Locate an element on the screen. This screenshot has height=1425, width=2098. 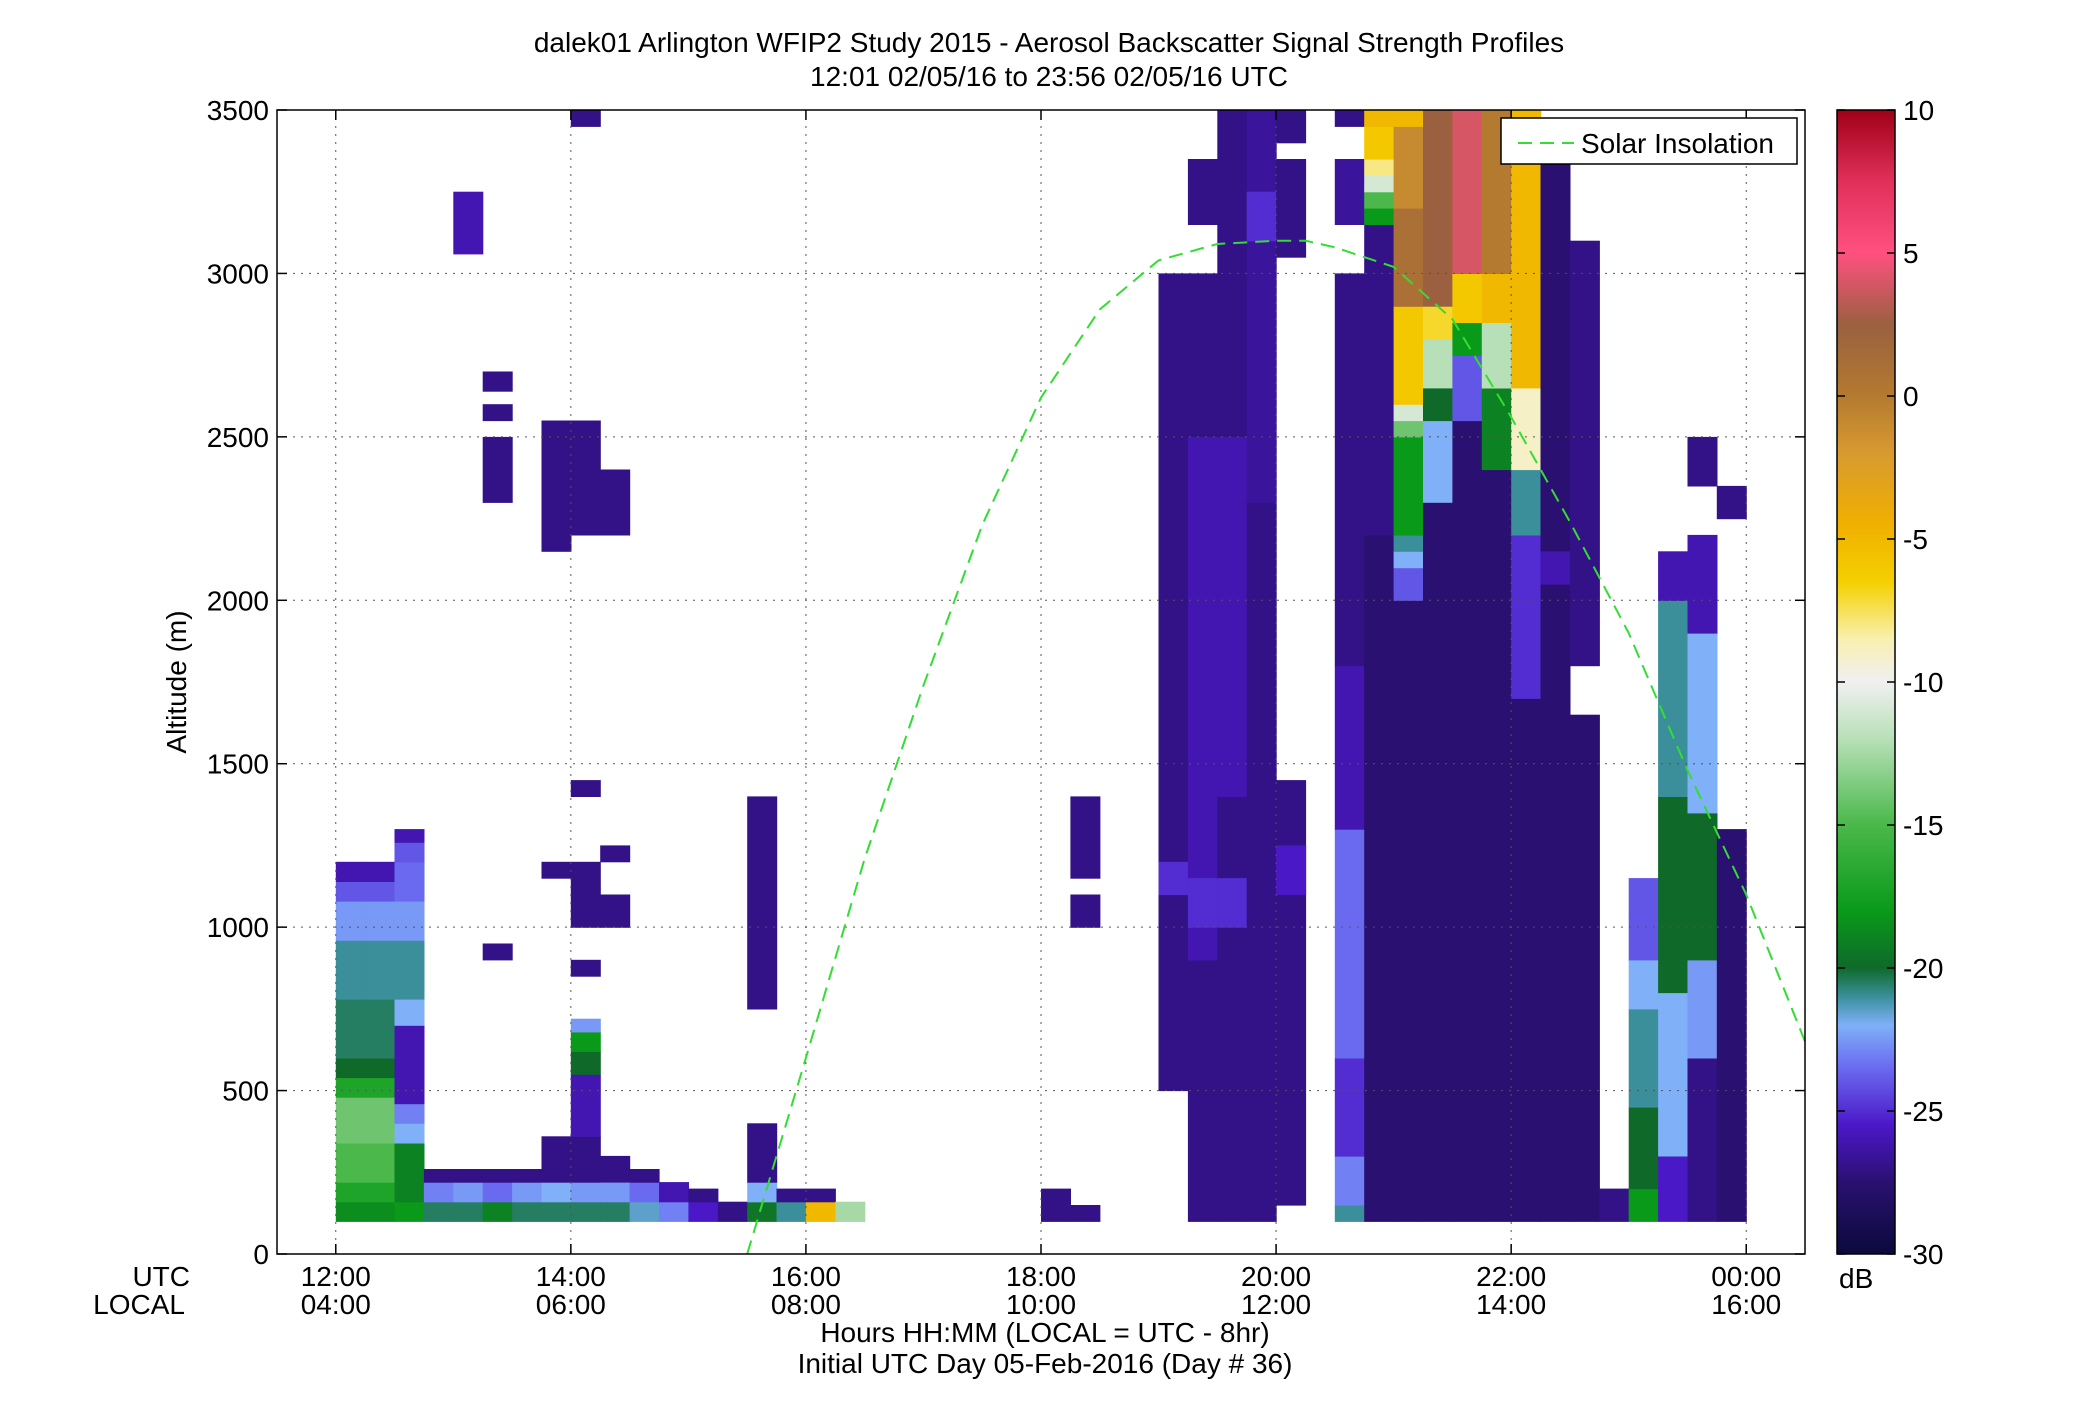
y-axis-label: Altitude (m) is located at coordinates (176, 681).